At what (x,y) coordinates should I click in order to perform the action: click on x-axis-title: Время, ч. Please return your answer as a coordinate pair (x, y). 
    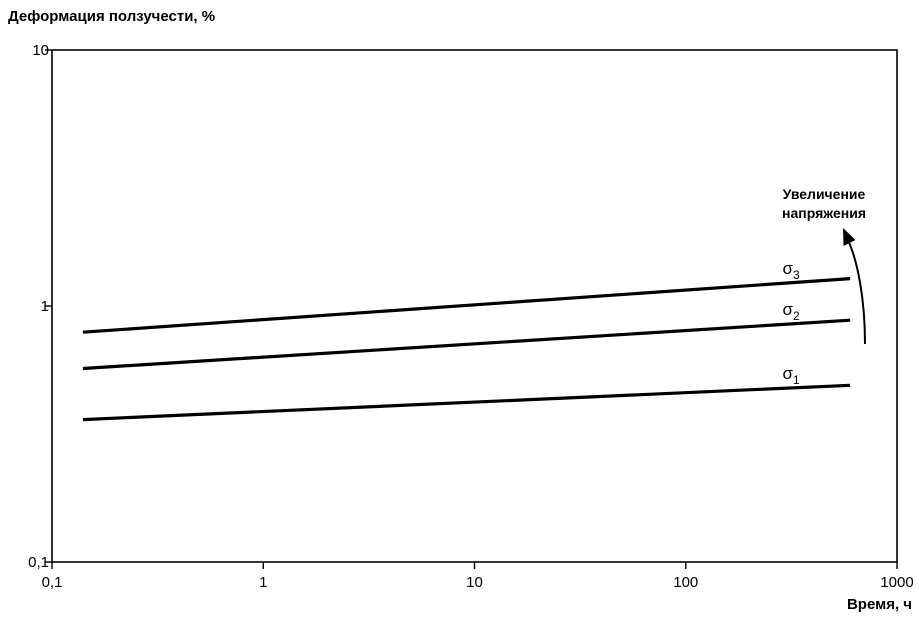
    Looking at the image, I should click on (879, 604).